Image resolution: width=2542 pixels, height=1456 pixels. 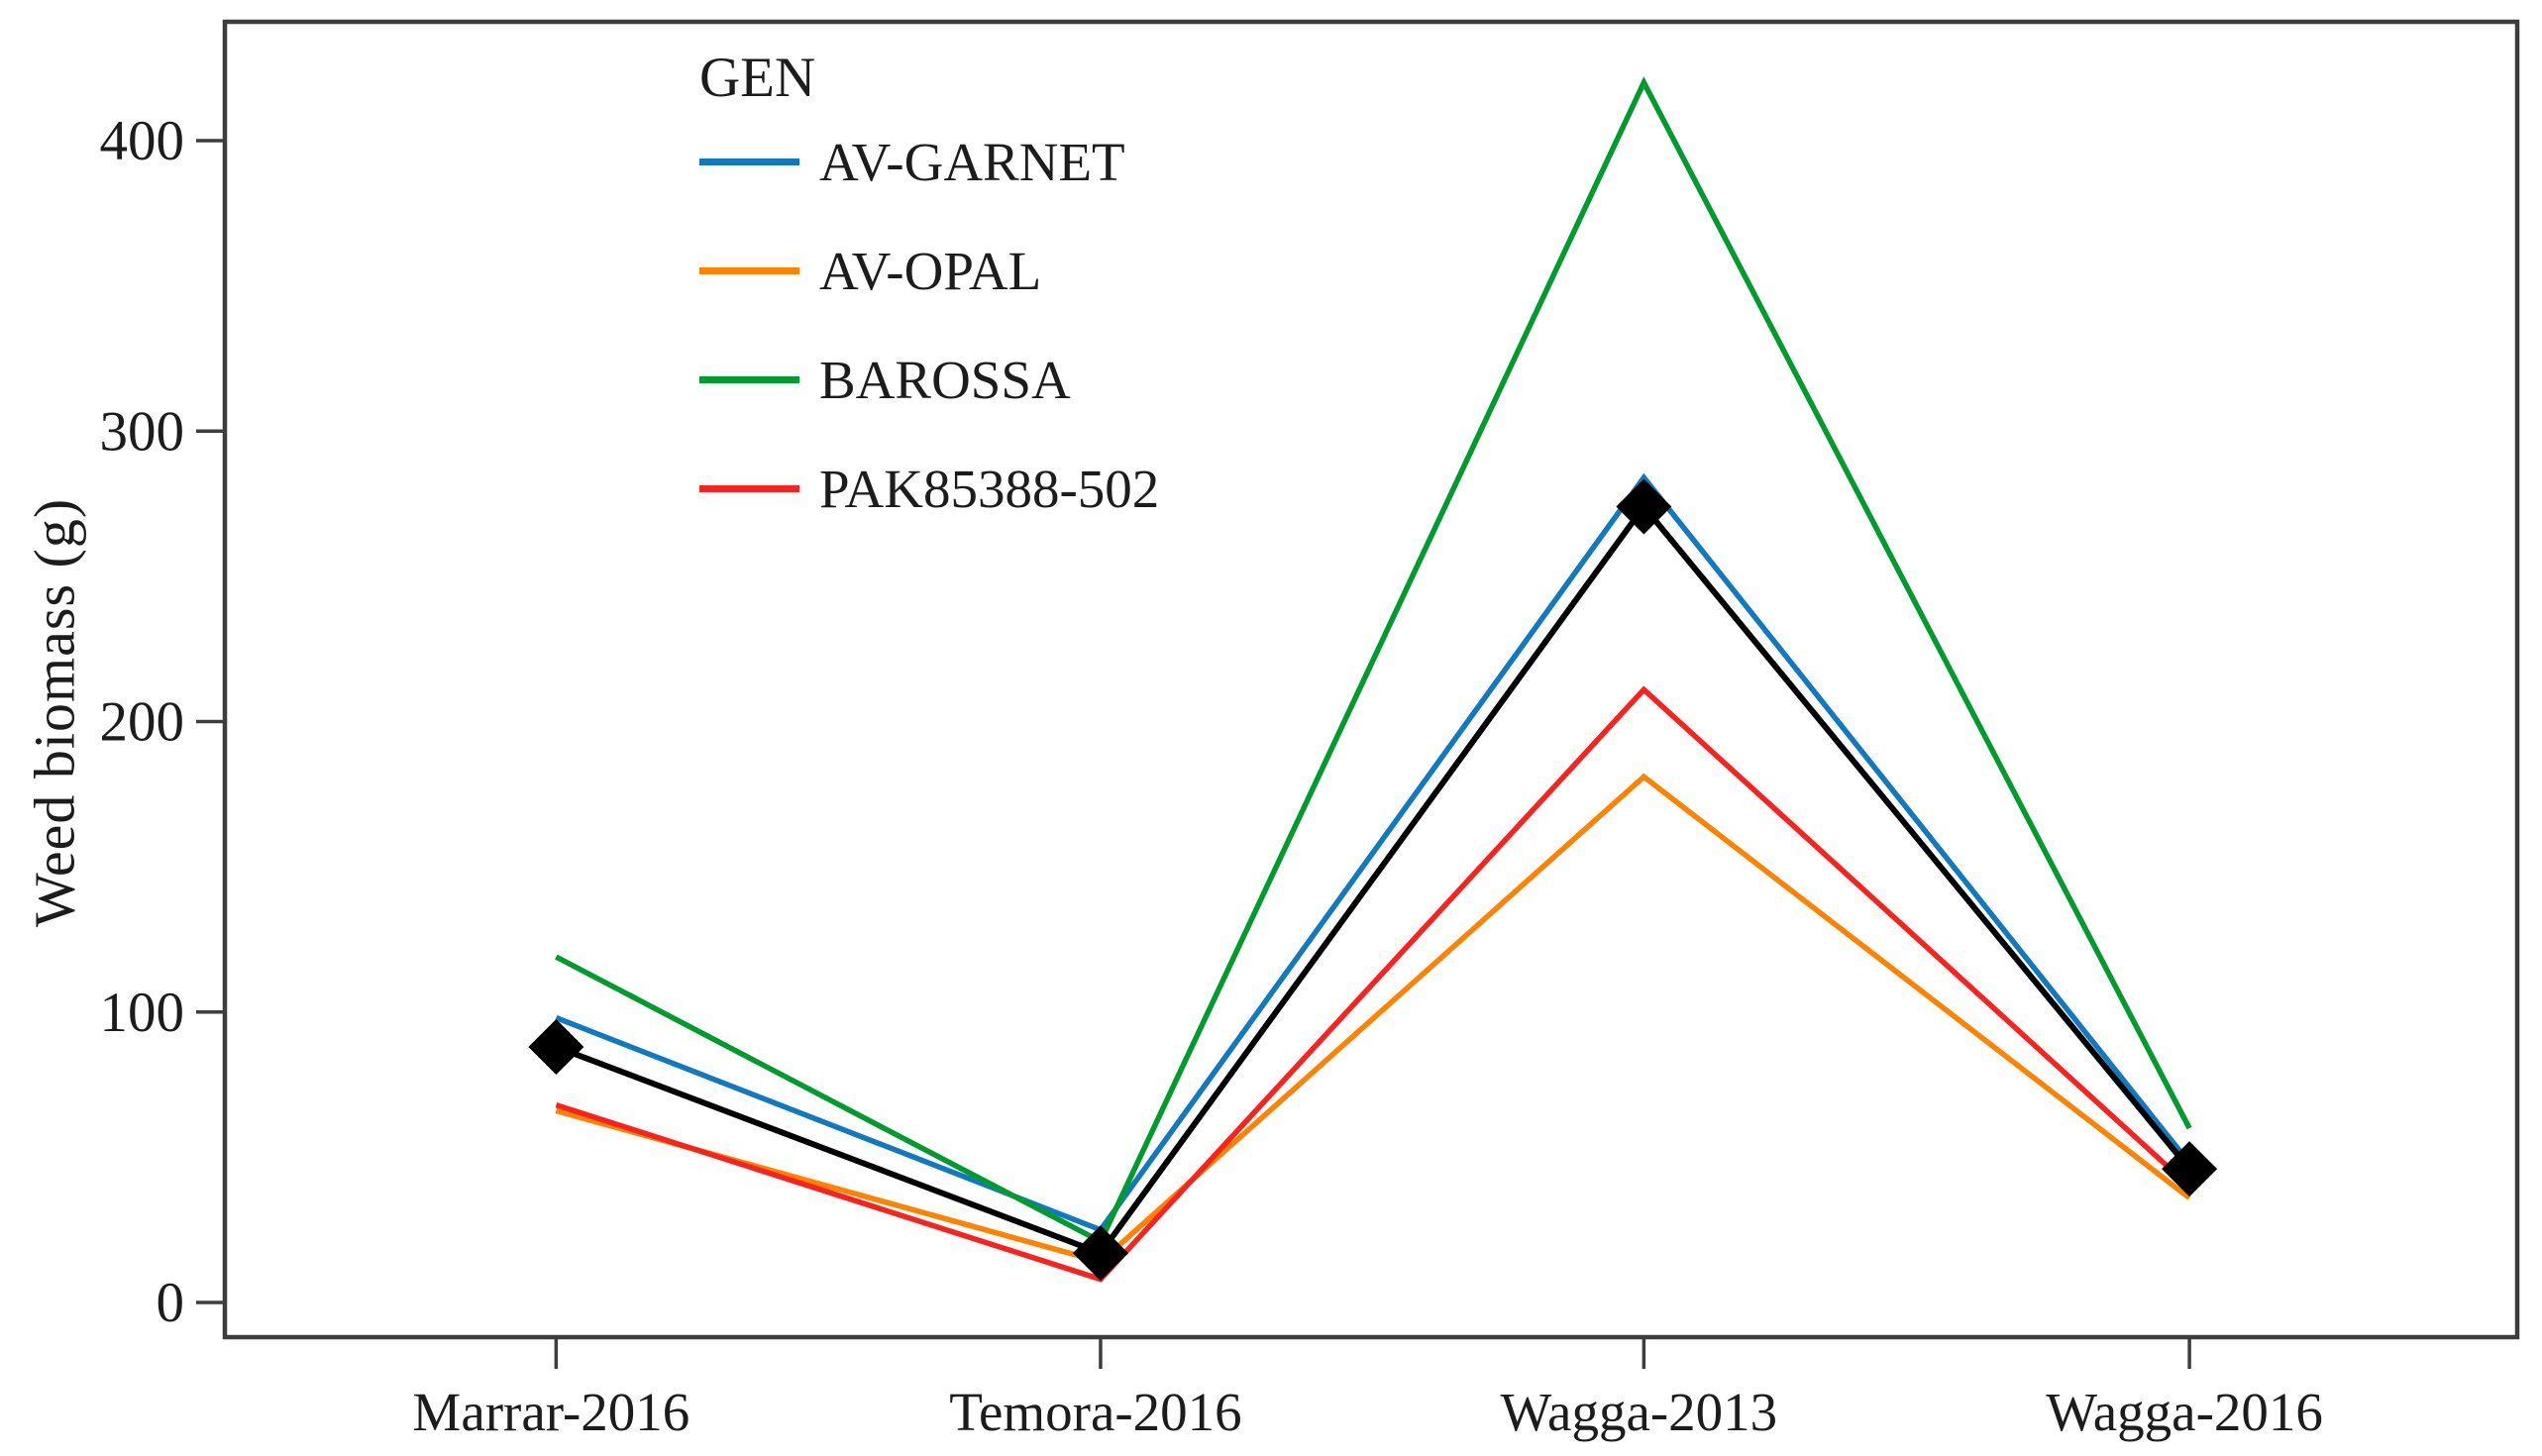 I want to click on legend-item-barossa: BAROSSA, so click(x=929, y=379).